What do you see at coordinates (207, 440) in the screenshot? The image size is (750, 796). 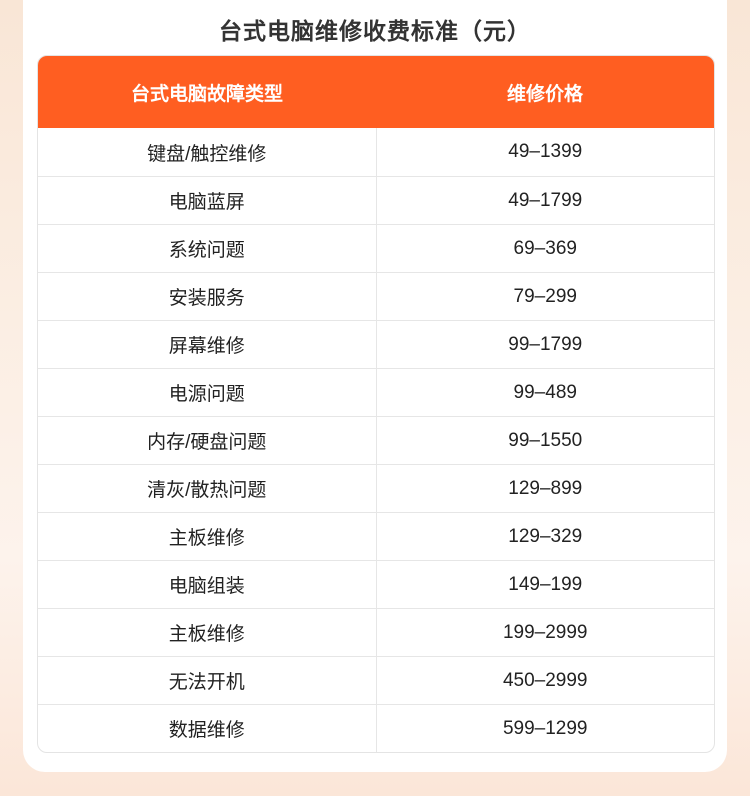 I see `fault-type-cell: 内存/硬盘问题` at bounding box center [207, 440].